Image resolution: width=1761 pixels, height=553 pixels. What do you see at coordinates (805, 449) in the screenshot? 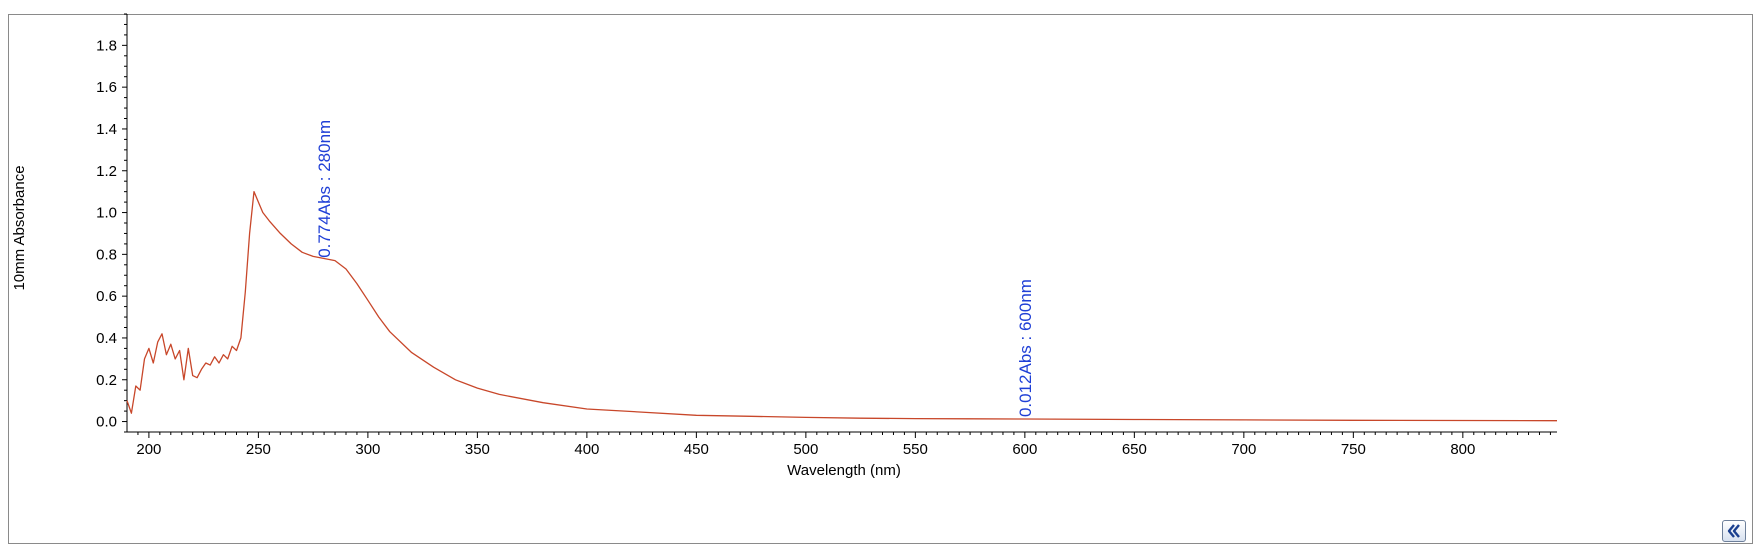
I see `x-tick-label: 500` at bounding box center [805, 449].